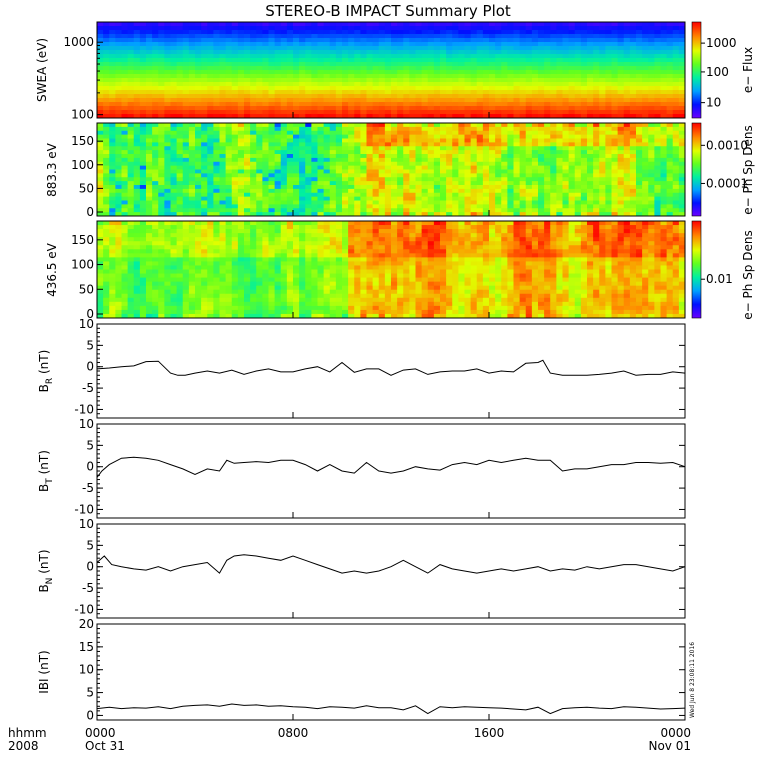 The height and width of the screenshot is (784, 780). I want to click on swea-frame, so click(391, 70).